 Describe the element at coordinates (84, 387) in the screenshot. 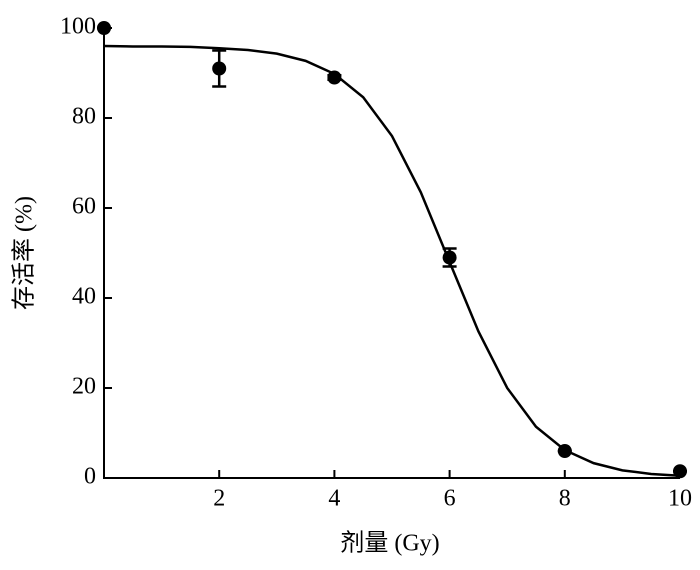

I see `y-tick-label: 20` at that location.